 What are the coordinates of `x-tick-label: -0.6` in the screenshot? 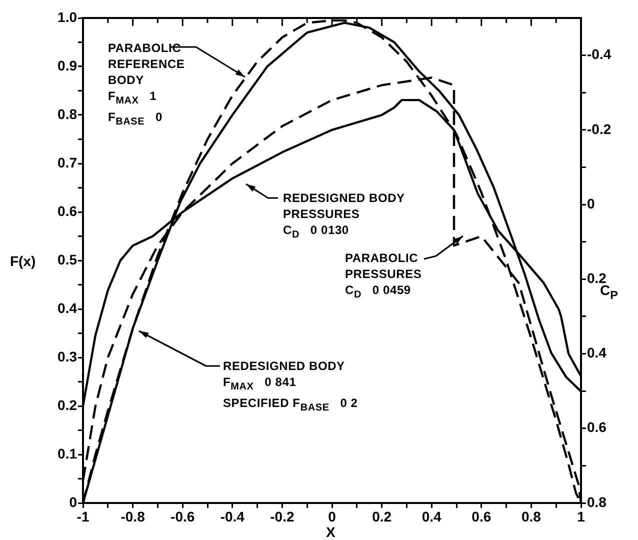 It's located at (182, 516).